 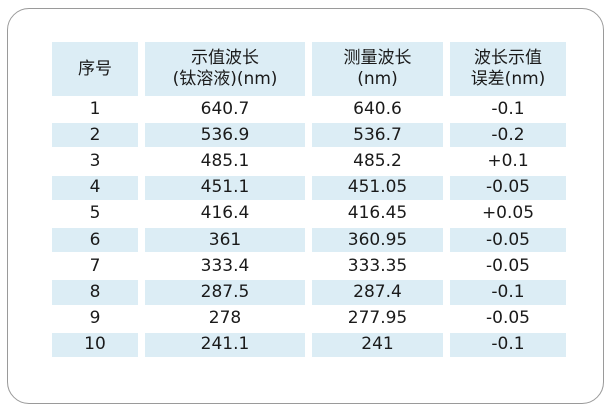 What do you see at coordinates (377, 58) in the screenshot?
I see `header-text: 测量波长` at bounding box center [377, 58].